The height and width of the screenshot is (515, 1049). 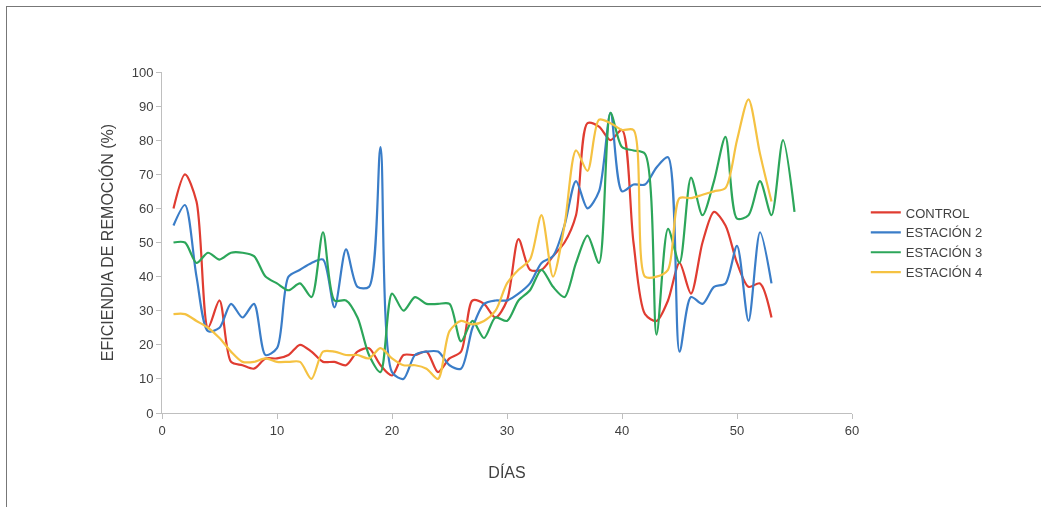 I want to click on y-tick-label: 60, so click(x=146, y=208).